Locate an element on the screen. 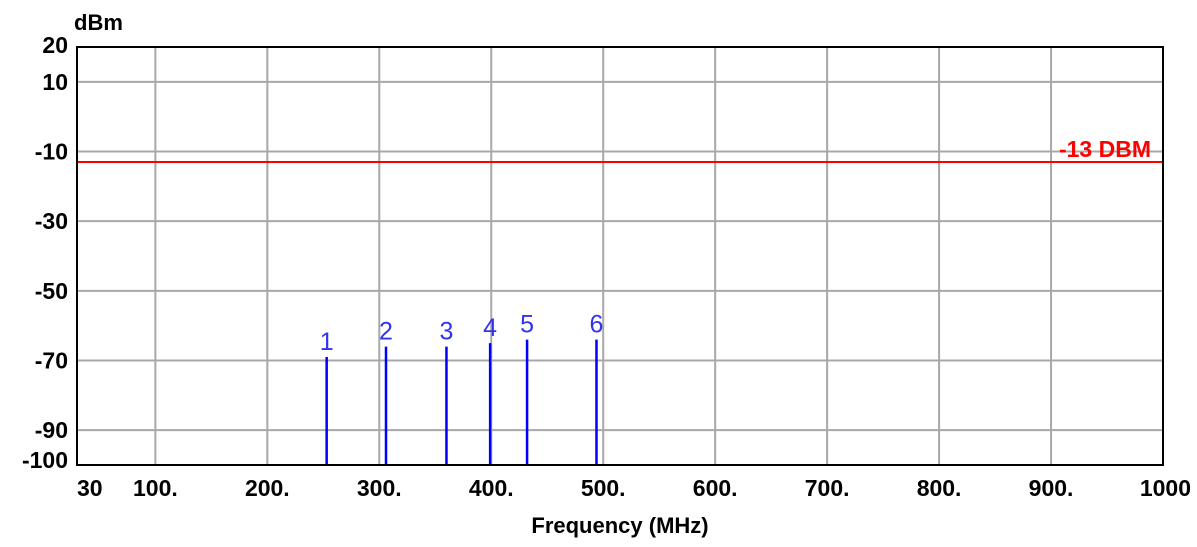  y-tick-label: -90 is located at coordinates (51, 430).